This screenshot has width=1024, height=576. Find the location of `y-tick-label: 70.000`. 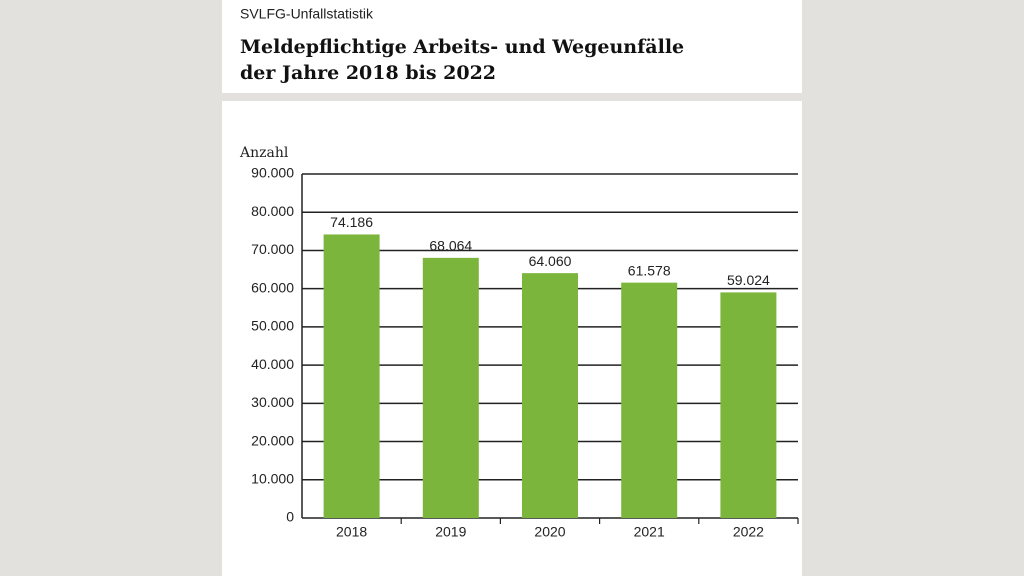

y-tick-label: 70.000 is located at coordinates (272, 249).